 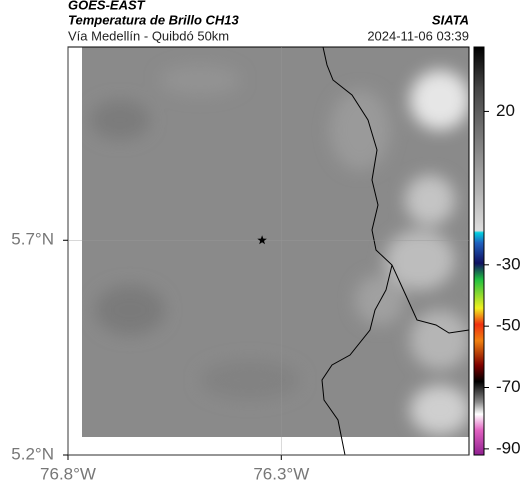 I want to click on timestamp: 2024-11-06 03:39, so click(x=418, y=35).